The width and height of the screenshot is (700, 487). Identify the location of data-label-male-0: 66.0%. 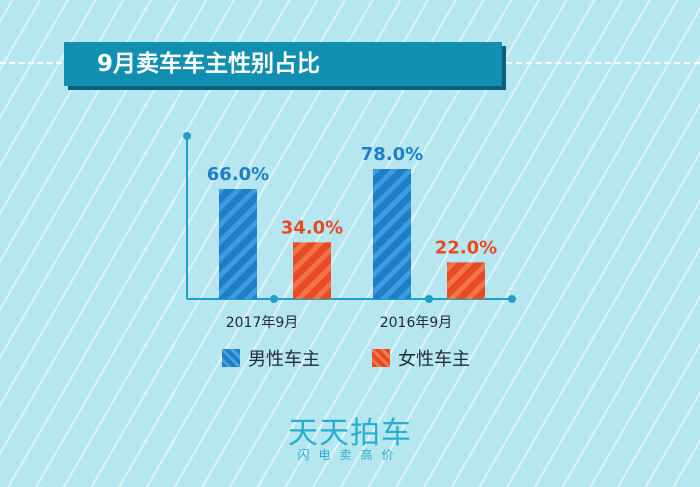
(238, 174).